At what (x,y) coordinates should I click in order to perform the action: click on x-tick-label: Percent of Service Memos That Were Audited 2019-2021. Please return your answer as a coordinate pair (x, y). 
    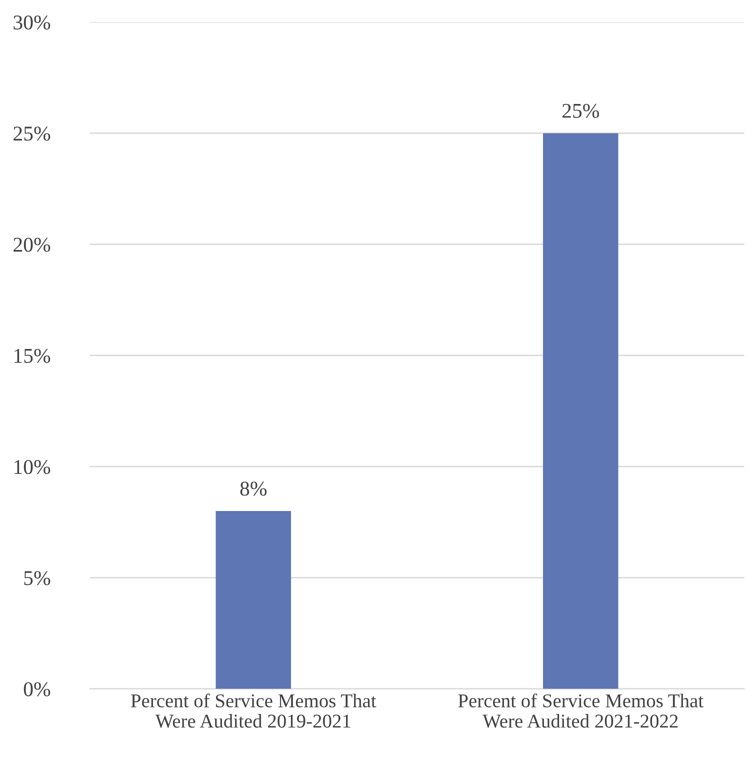
    Looking at the image, I should click on (253, 711).